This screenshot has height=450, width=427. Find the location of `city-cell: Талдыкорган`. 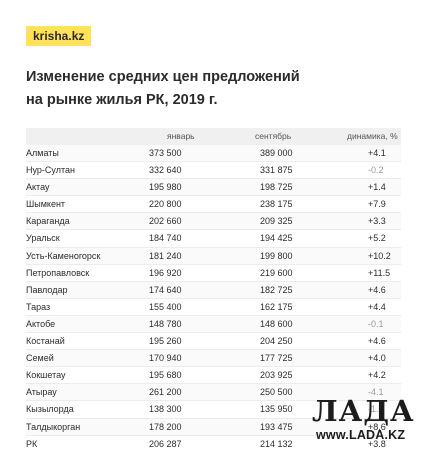

city-cell: Талдыкорган is located at coordinates (53, 426).